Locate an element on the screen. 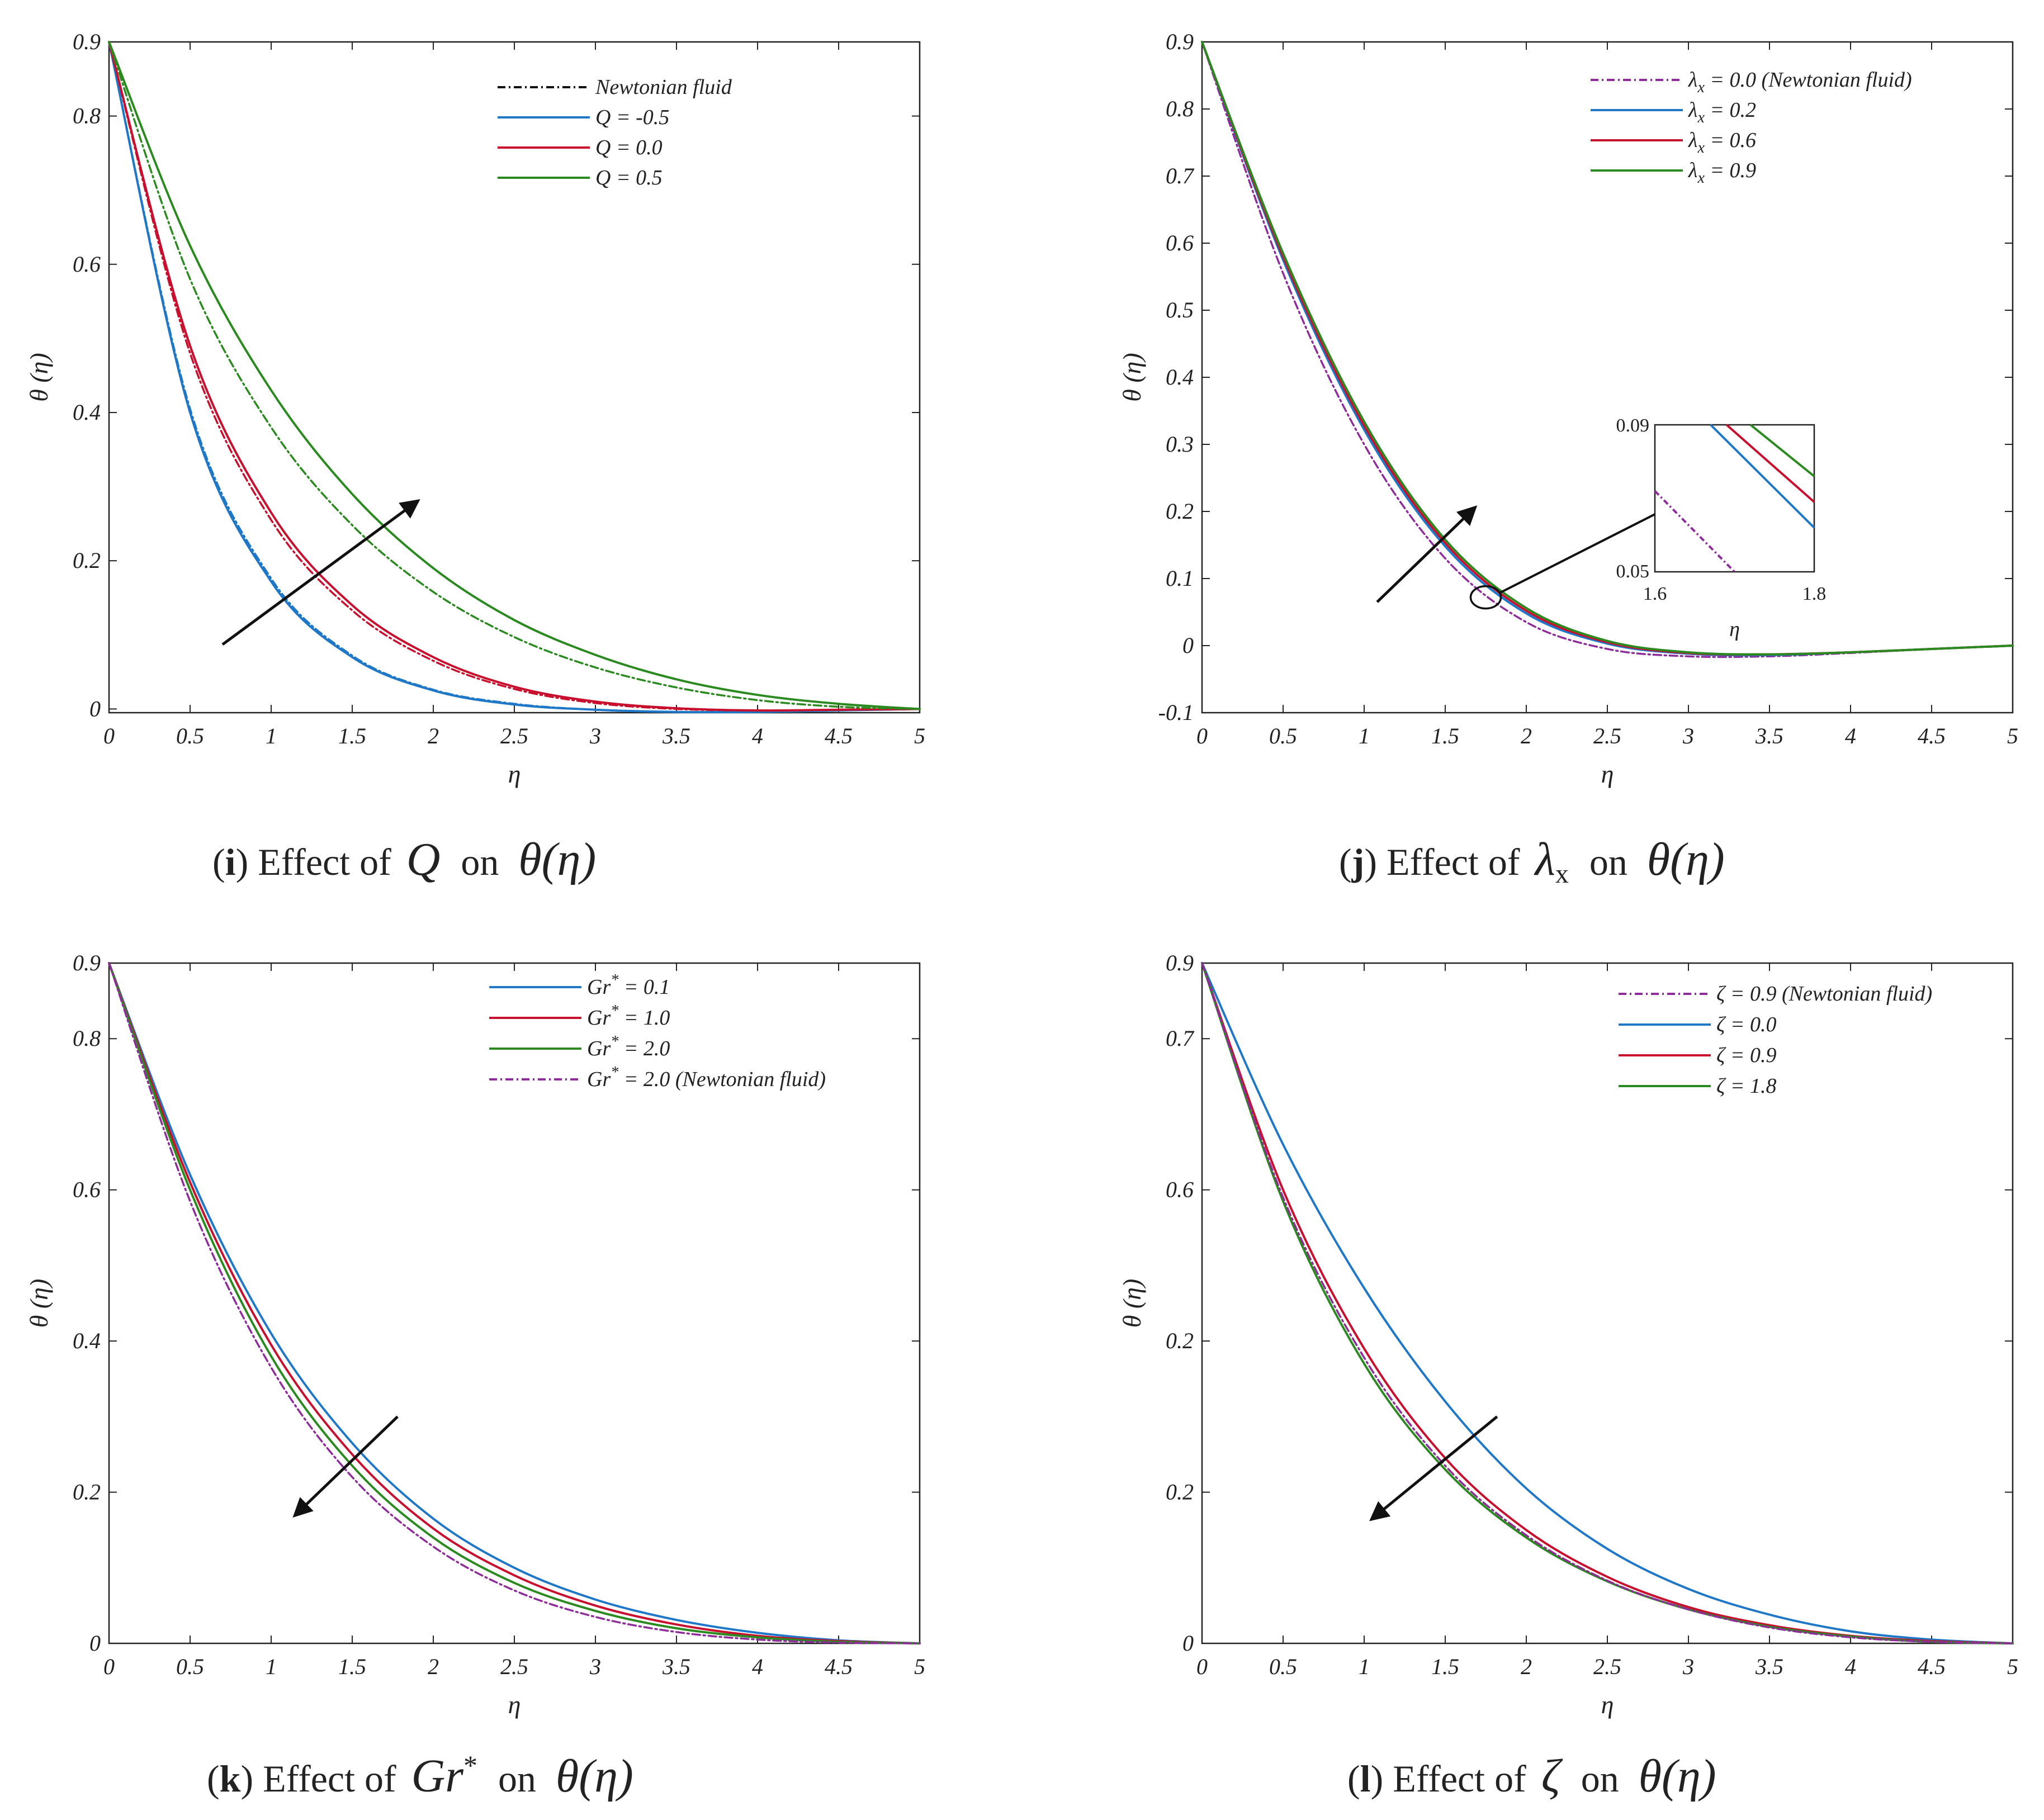 This screenshot has width=2044, height=1820. legend-text: ζ = 0.9 is located at coordinates (1746, 1056).